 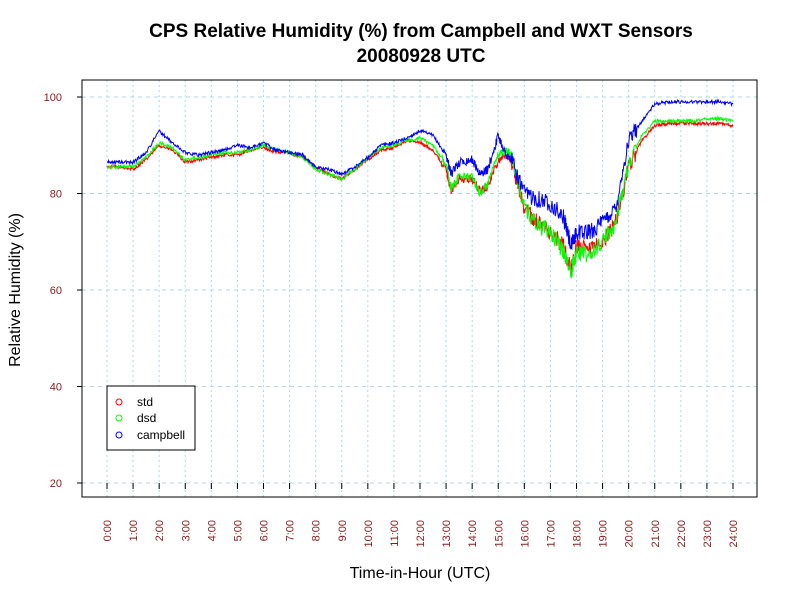 What do you see at coordinates (473, 534) in the screenshot?
I see `x-tick-label: 14:00` at bounding box center [473, 534].